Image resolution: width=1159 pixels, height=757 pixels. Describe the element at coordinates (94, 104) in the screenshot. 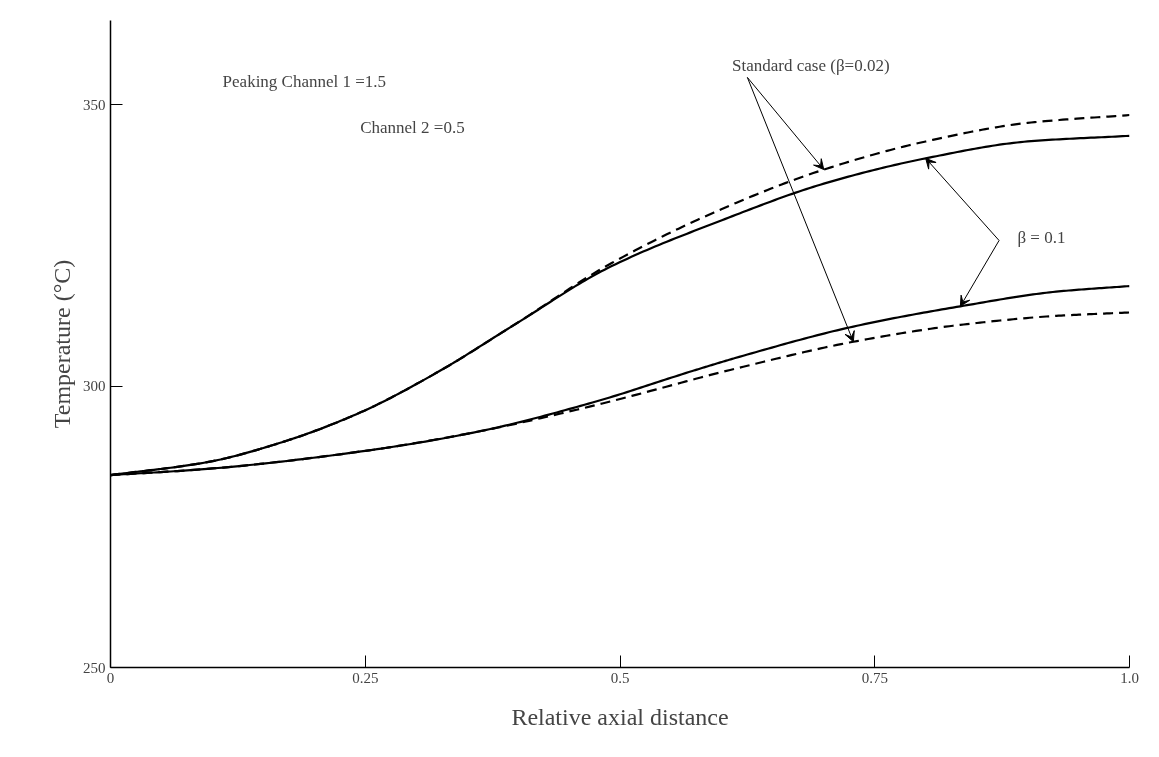

I see `y-tick-label: 350` at that location.